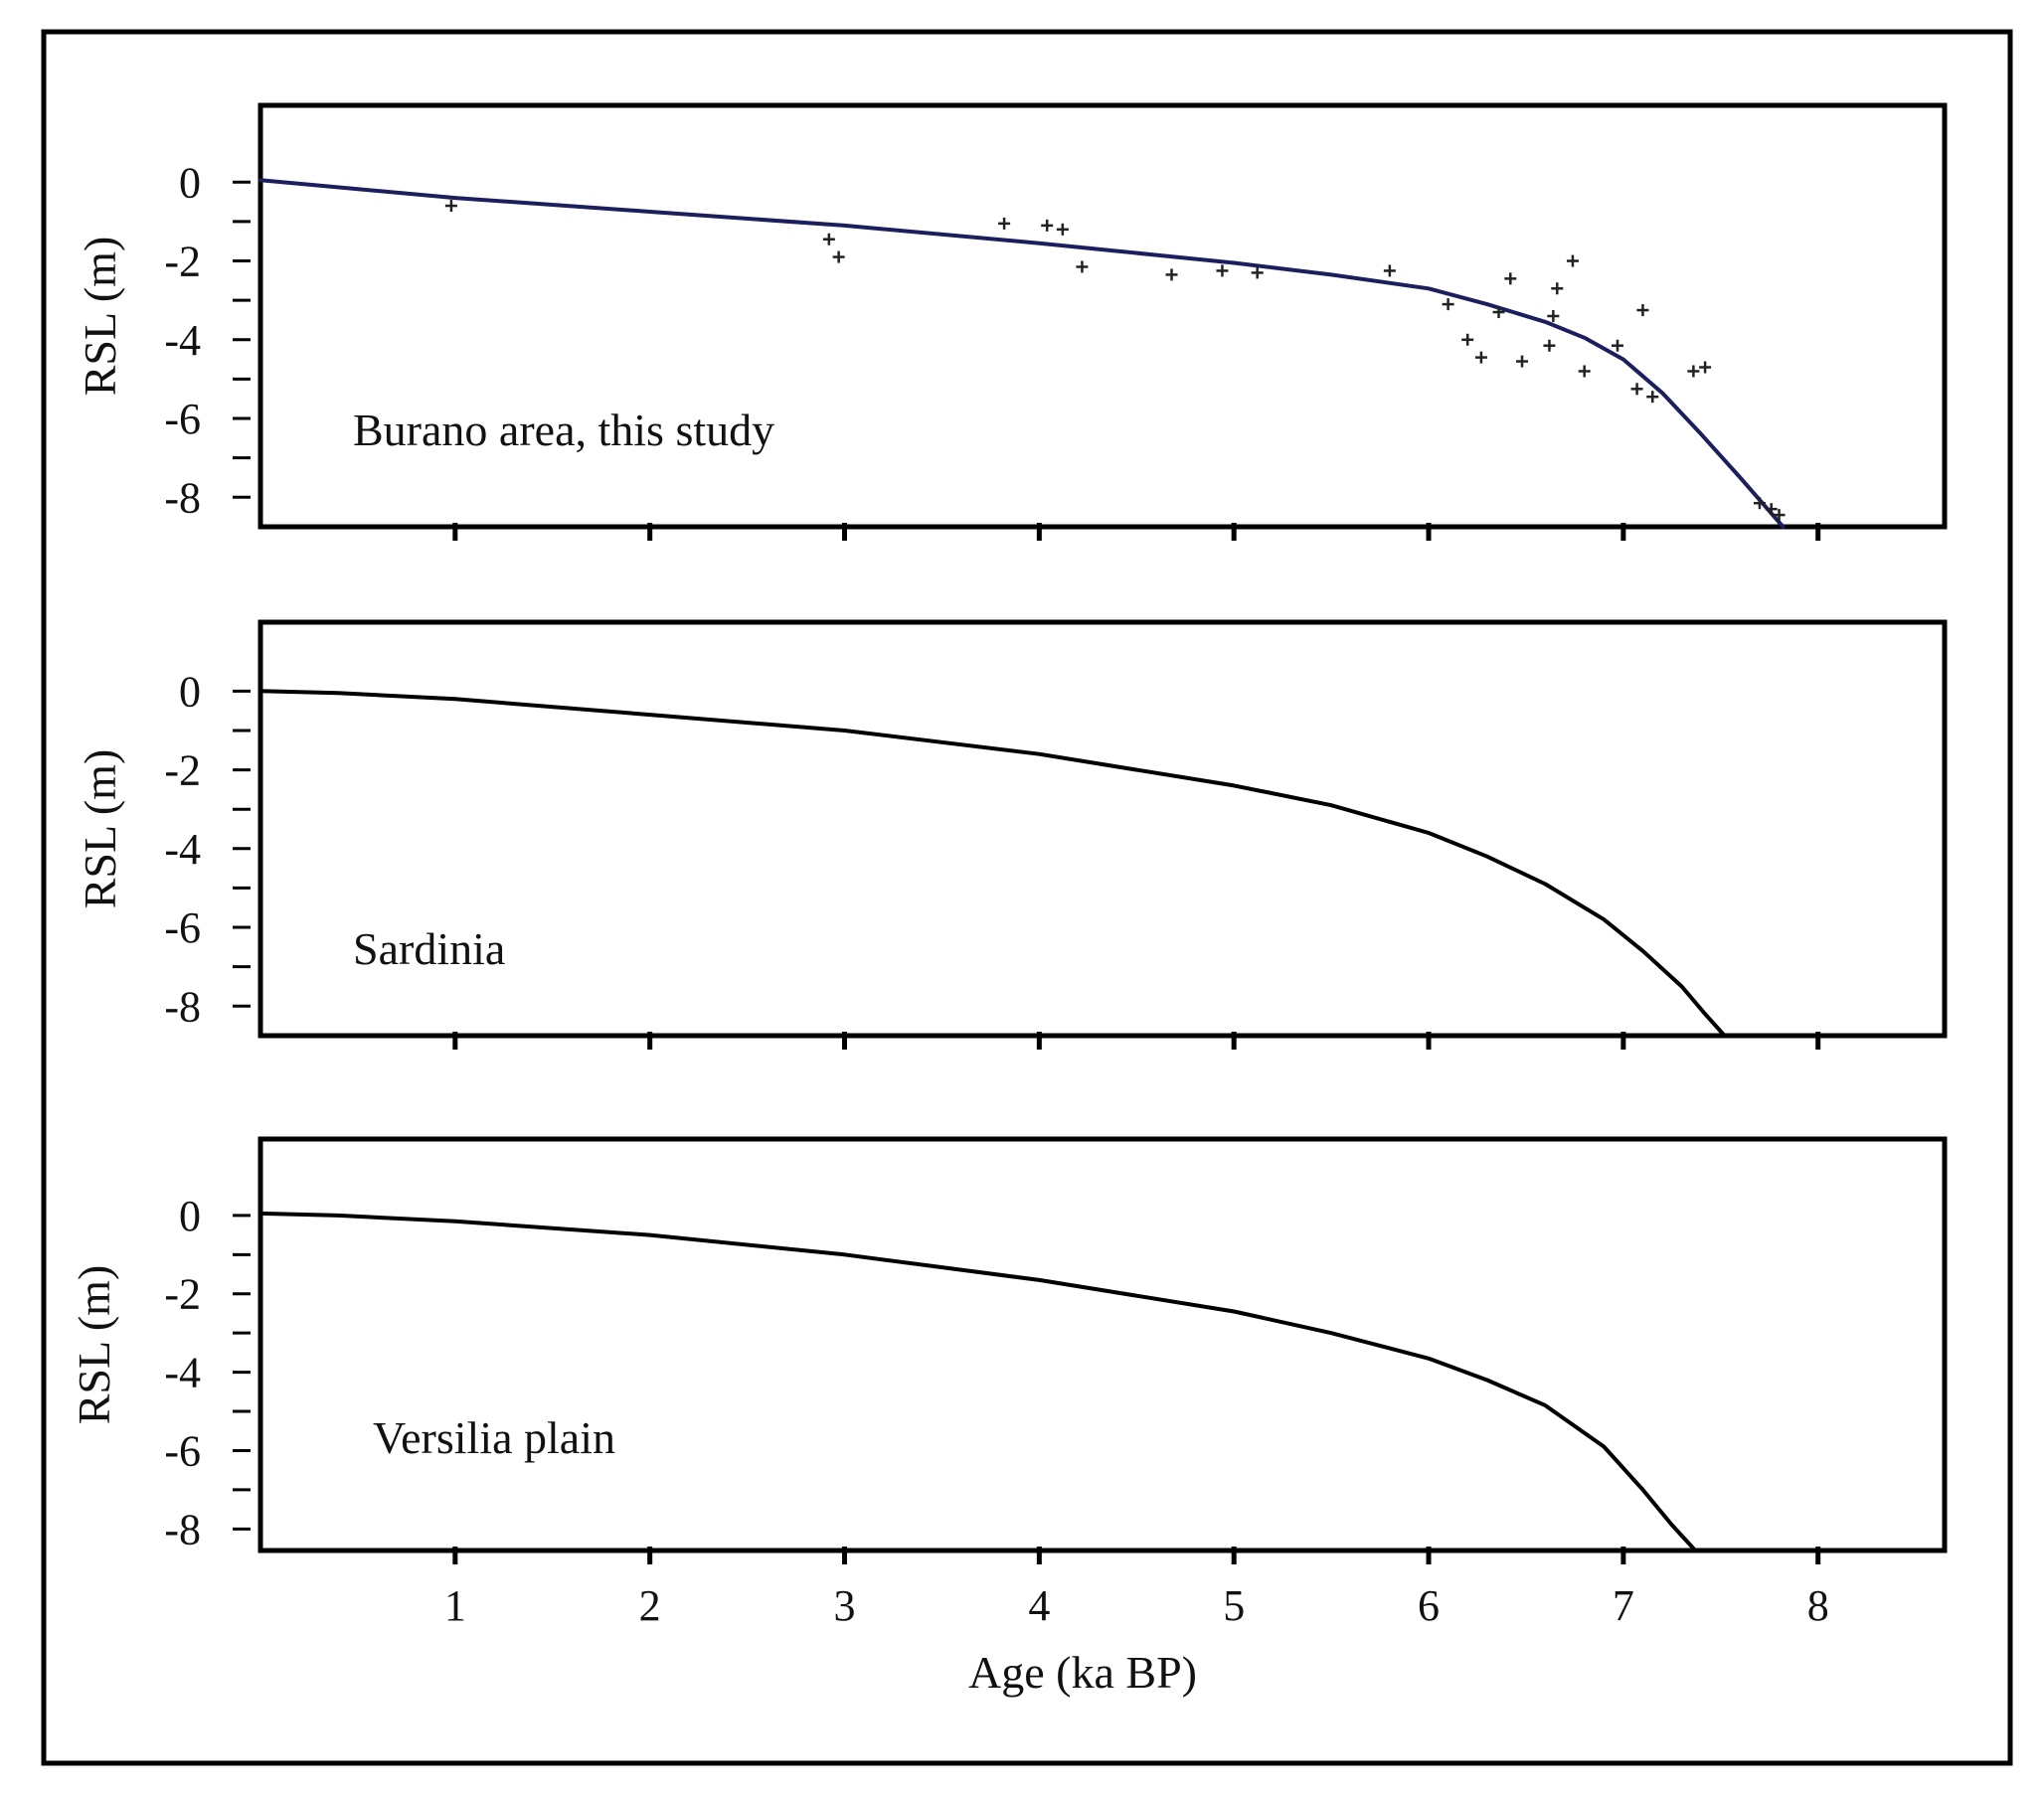 This screenshot has height=1796, width=2044. Describe the element at coordinates (564, 430) in the screenshot. I see `panel-label: Burano area, this study` at that location.